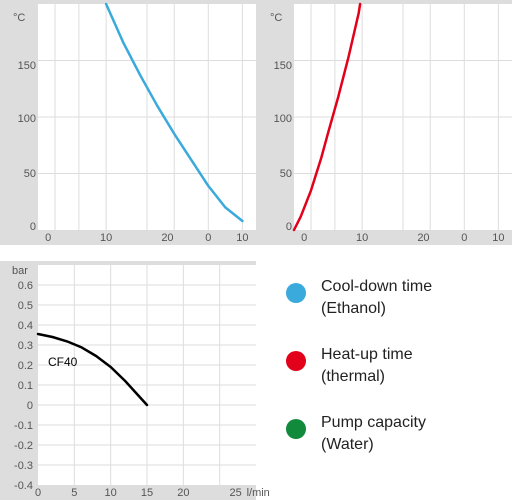 This screenshot has height=500, width=512. I want to click on y-tick-label: 0.1, so click(25, 386).